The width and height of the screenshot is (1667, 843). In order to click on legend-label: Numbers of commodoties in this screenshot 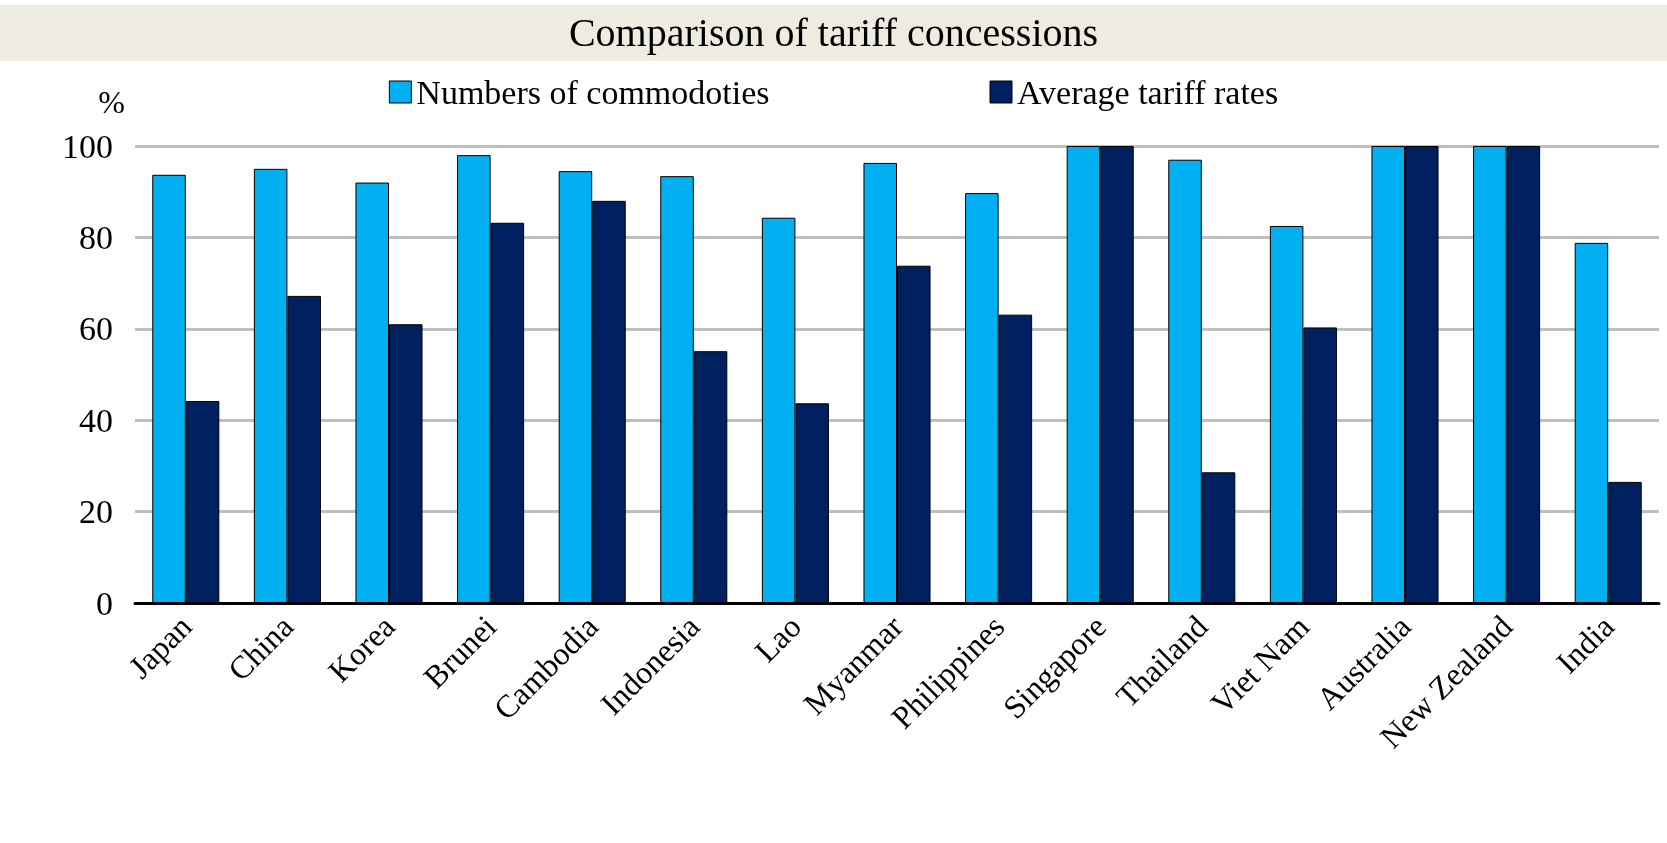, I will do `click(593, 92)`.